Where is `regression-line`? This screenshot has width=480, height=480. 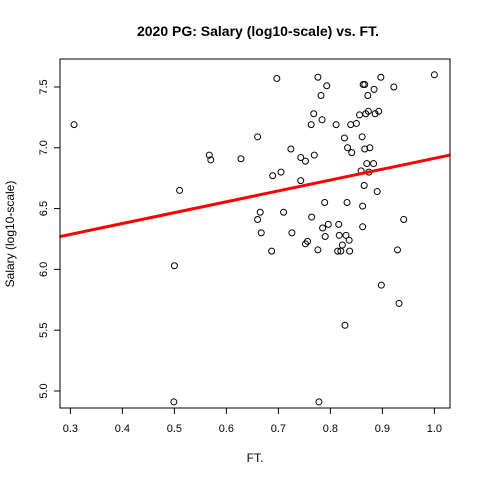
regression-line is located at coordinates (255, 196).